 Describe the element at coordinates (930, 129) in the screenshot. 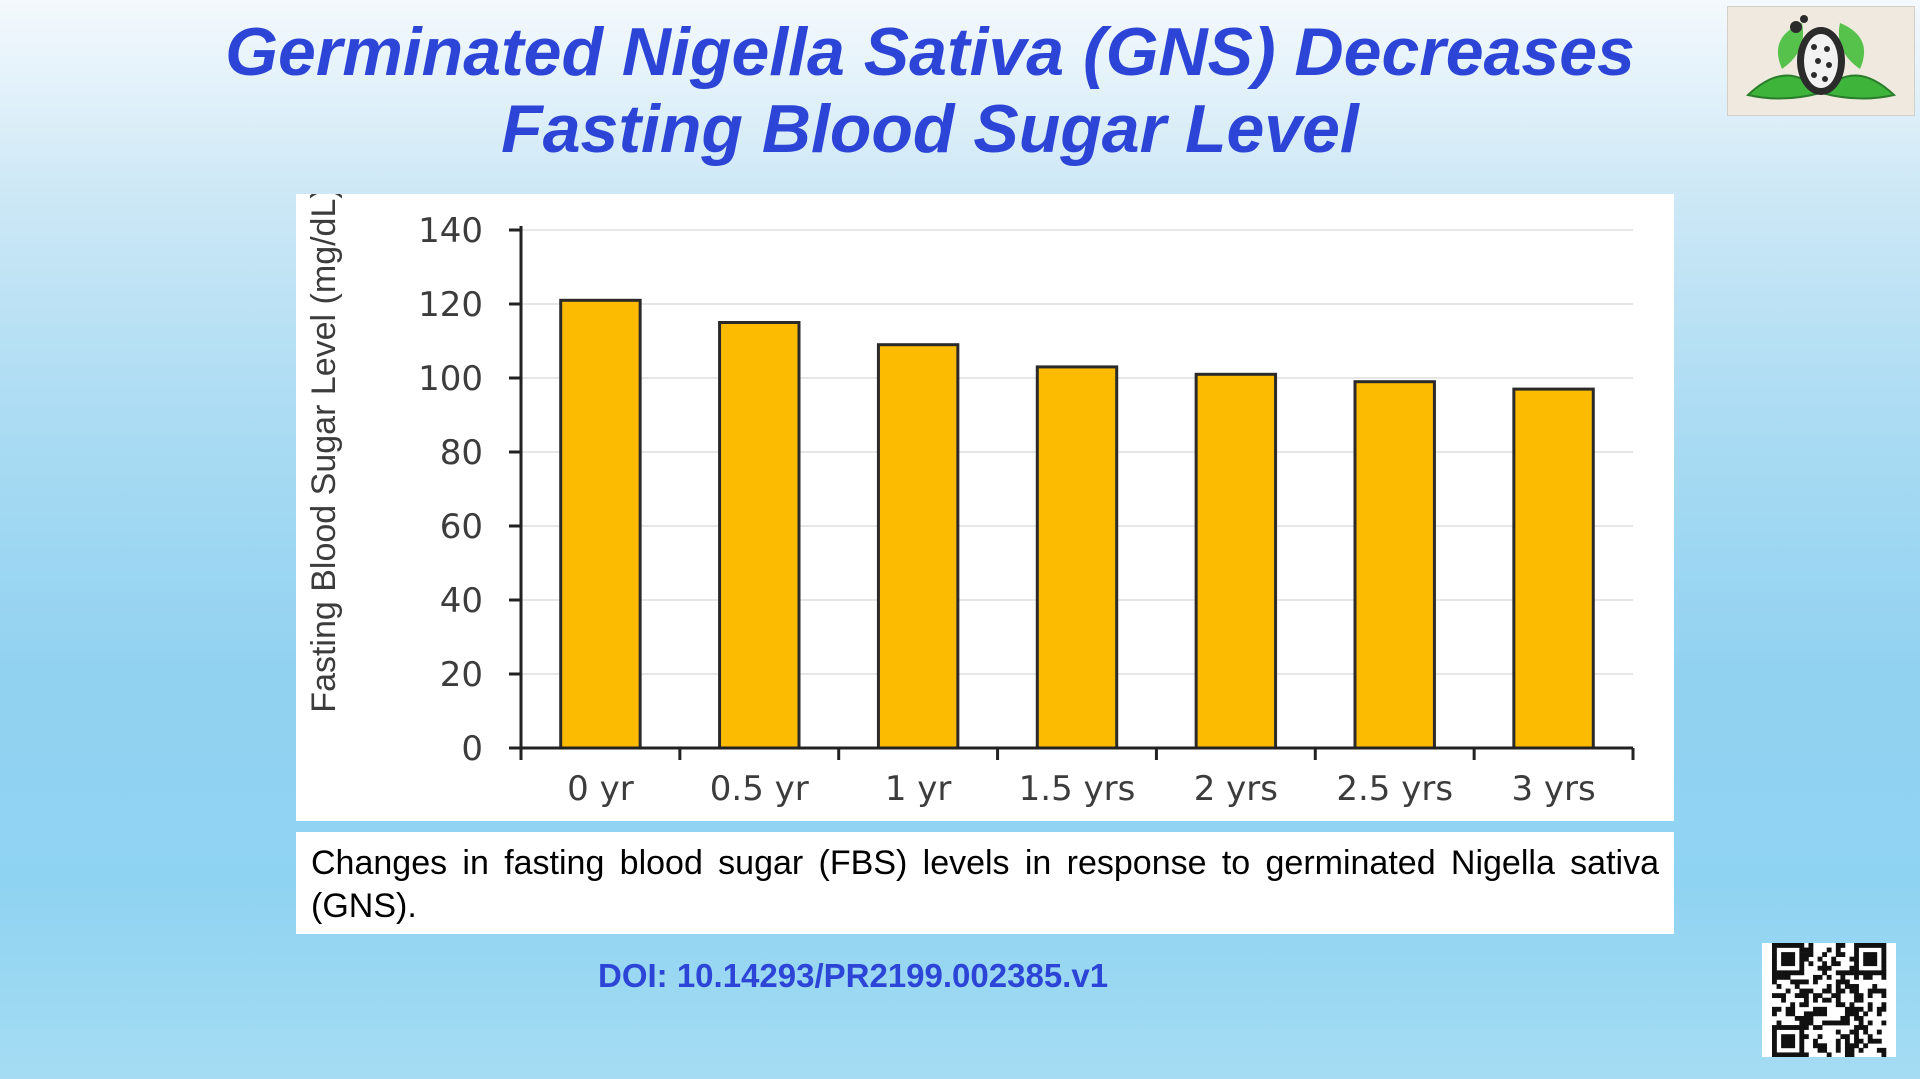

I see `slide-title-line-2: Fasting Blood Sugar Level` at that location.